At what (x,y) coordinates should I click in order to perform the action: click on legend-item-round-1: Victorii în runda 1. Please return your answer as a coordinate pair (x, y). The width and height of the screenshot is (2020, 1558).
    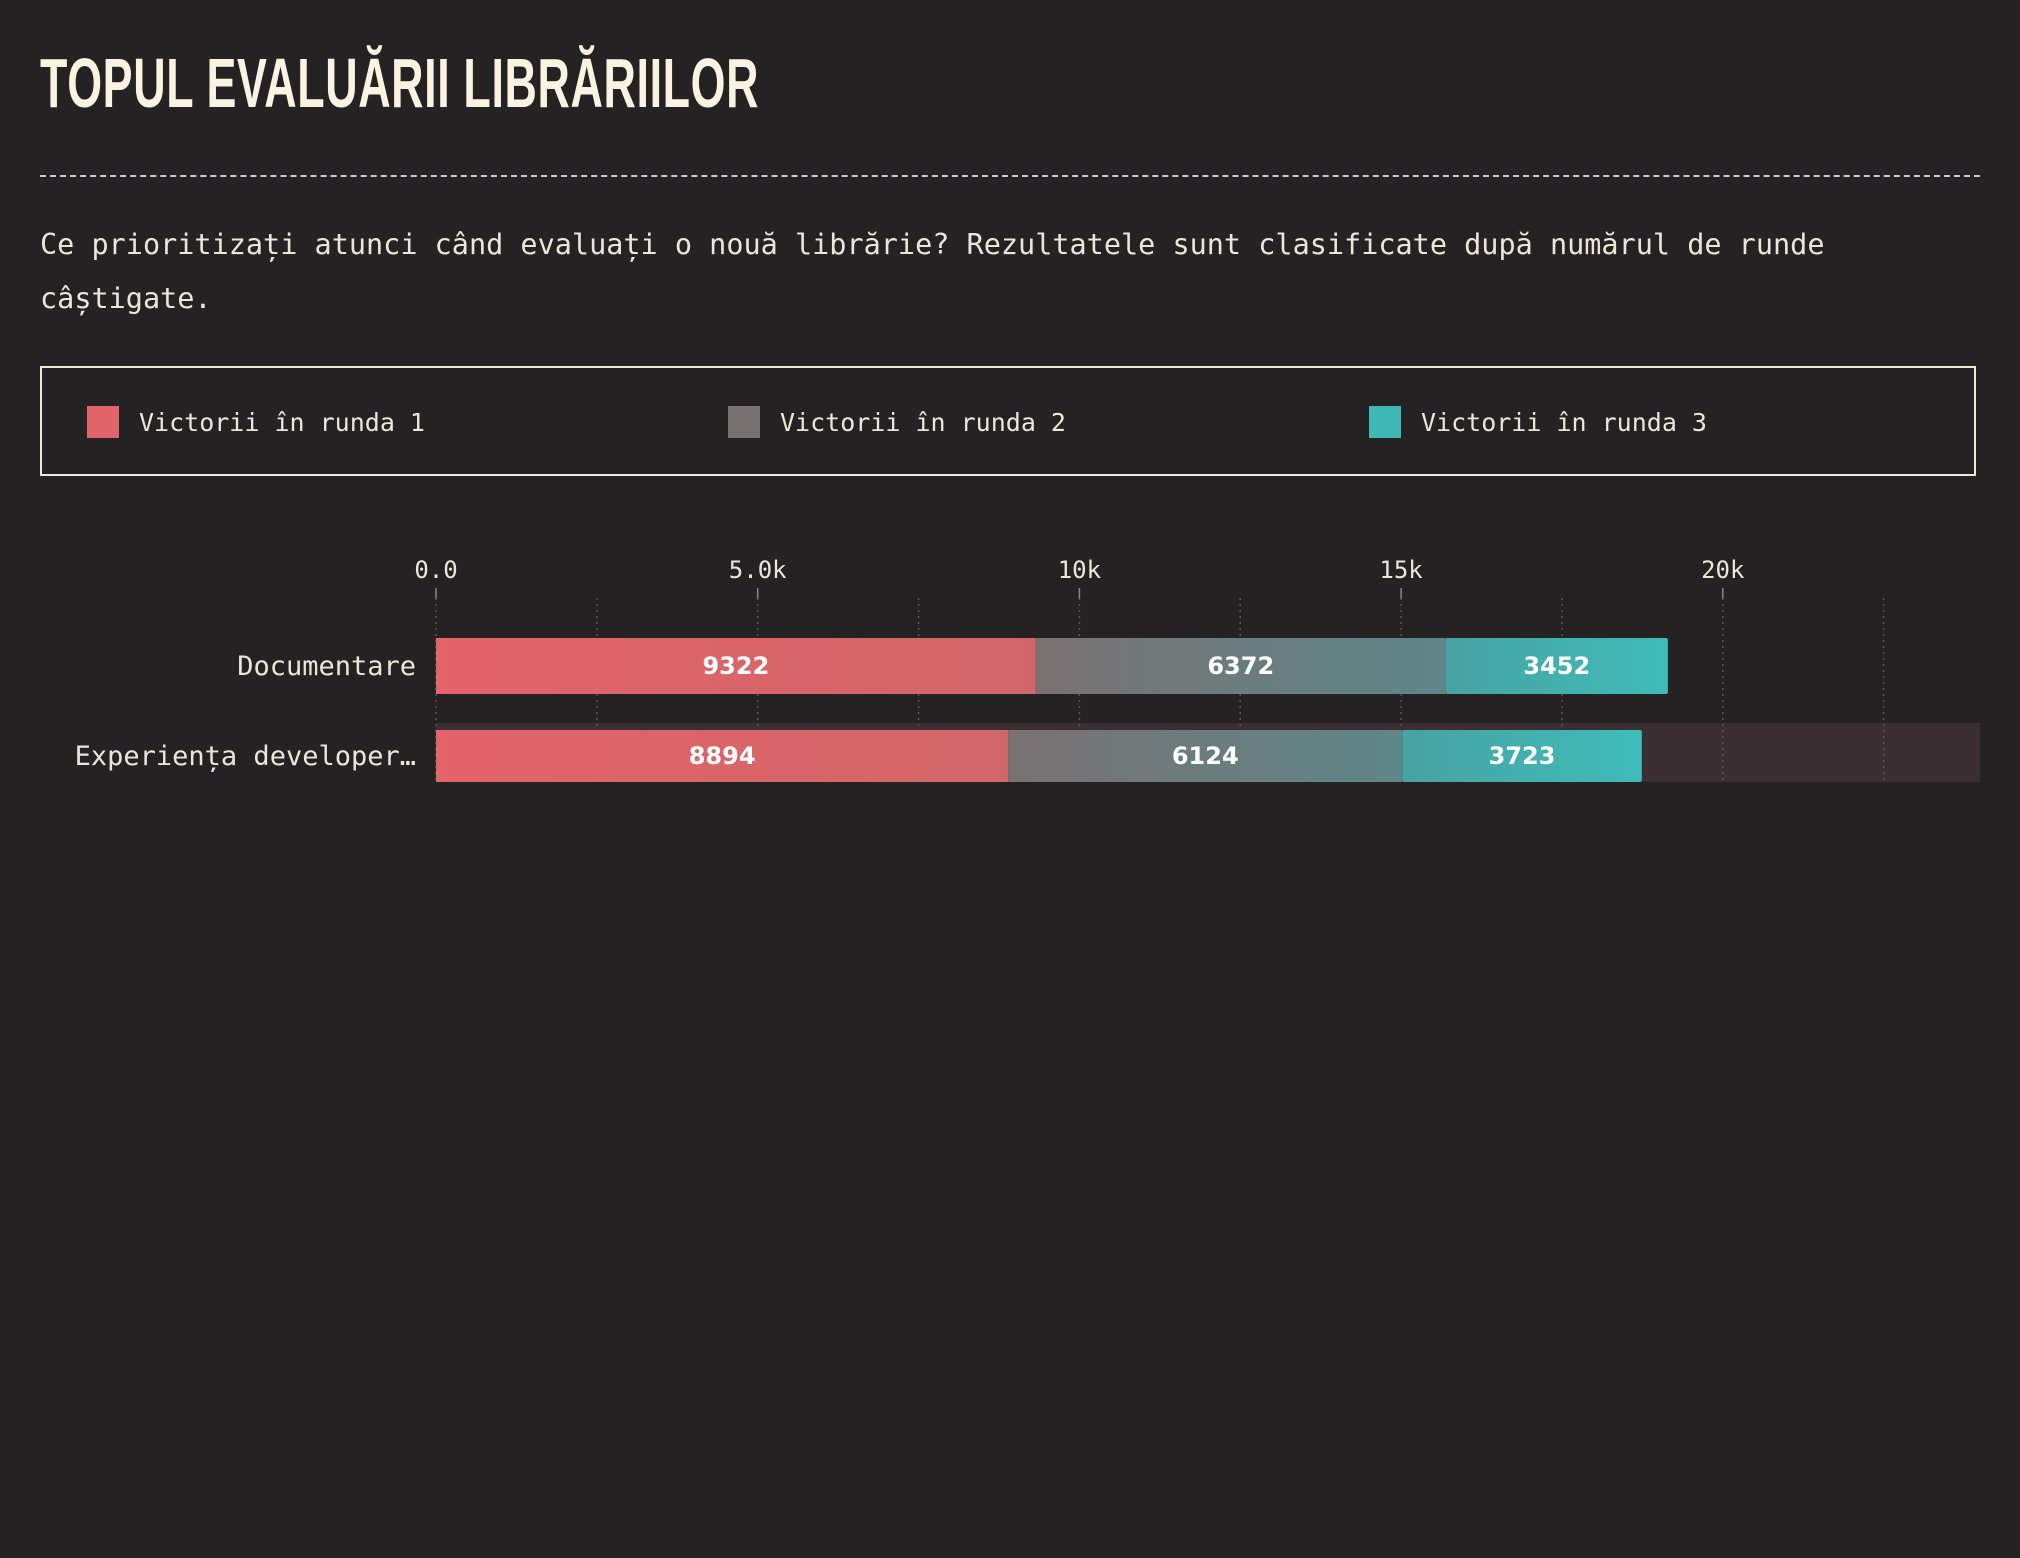
    Looking at the image, I should click on (256, 422).